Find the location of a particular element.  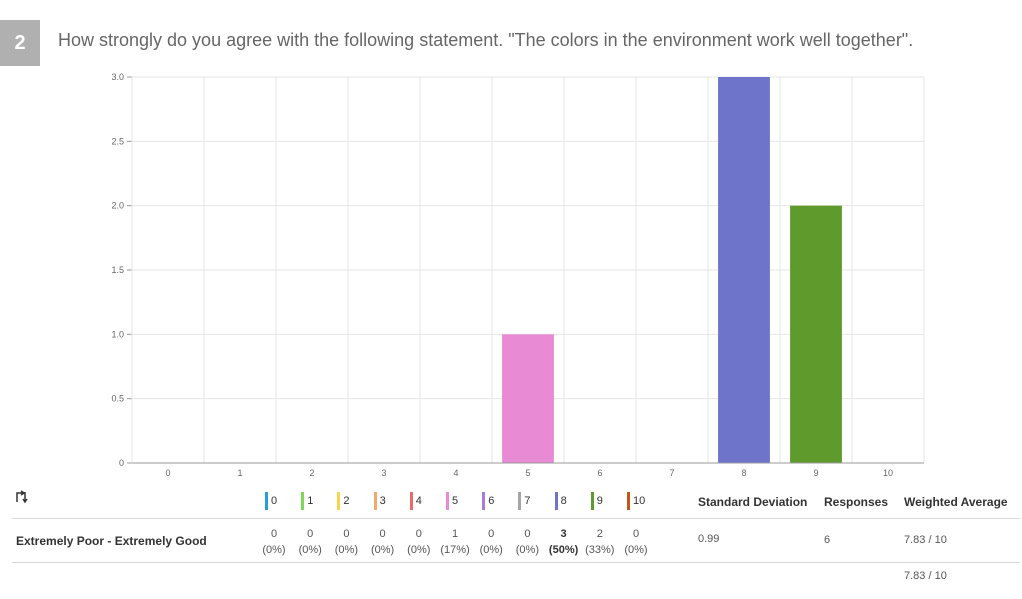

y-tick-label: 2.0 is located at coordinates (117, 206).